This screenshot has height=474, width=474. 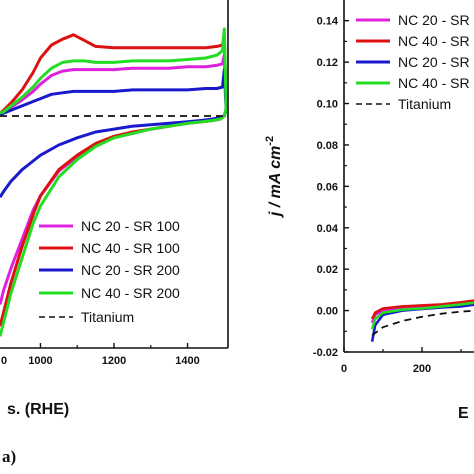 I want to click on x-ticks-a, so click(x=114, y=345).